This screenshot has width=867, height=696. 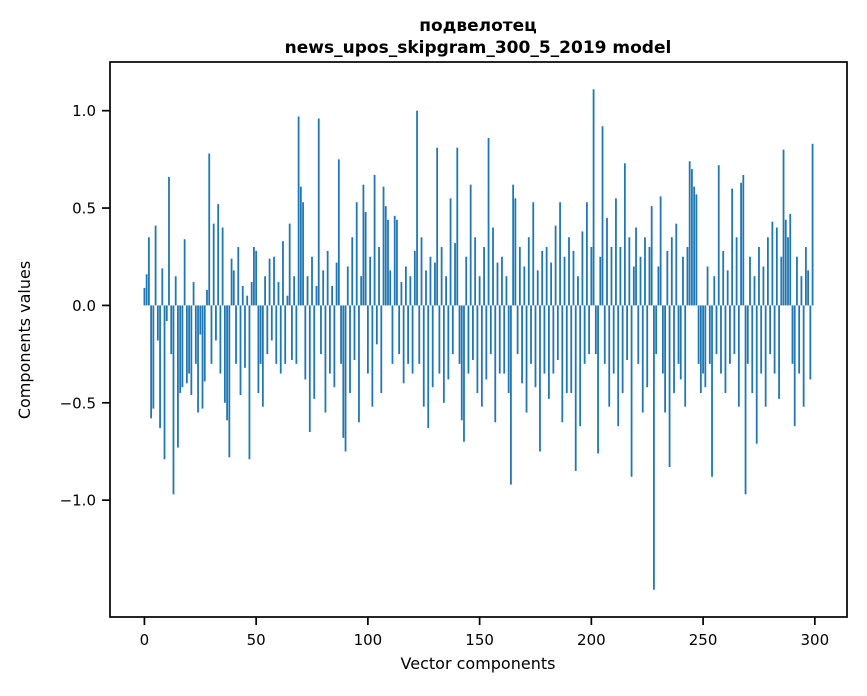 I want to click on x-axis-label: Vector components, so click(x=478, y=663).